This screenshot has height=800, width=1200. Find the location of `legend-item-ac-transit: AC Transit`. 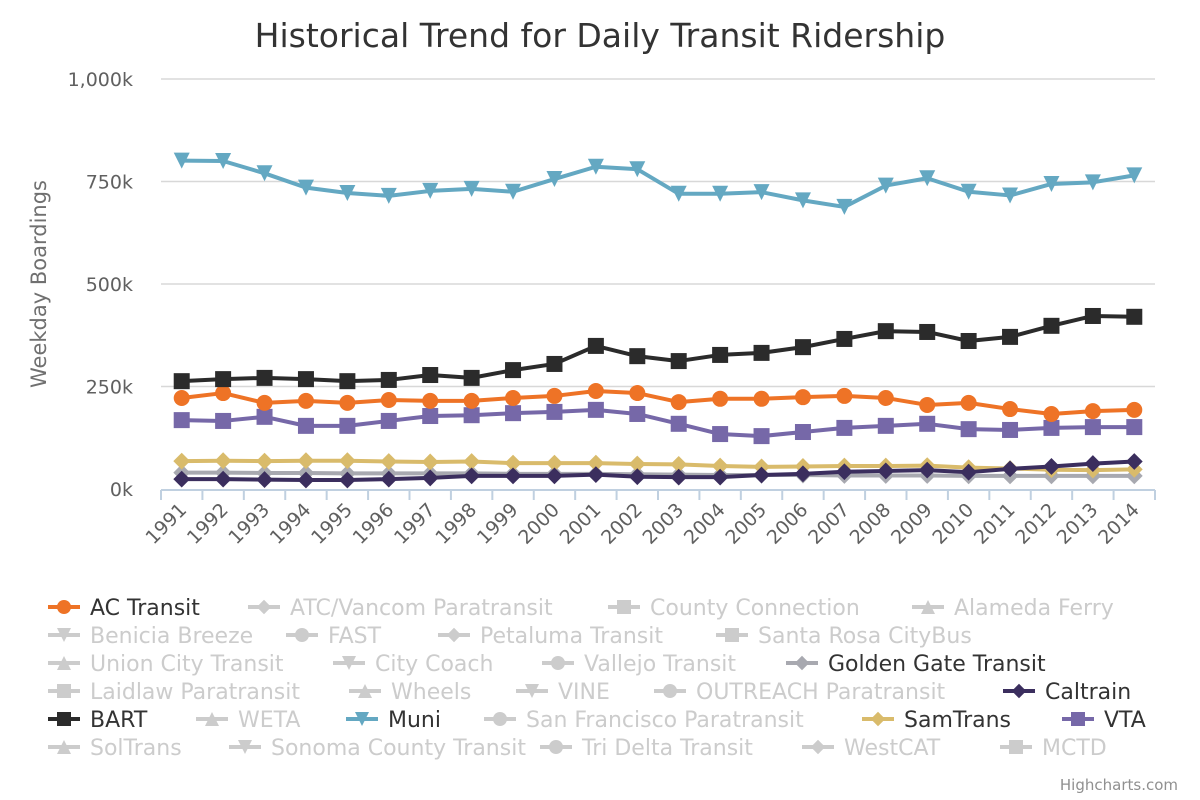

legend-item-ac-transit: AC Transit is located at coordinates (124, 608).